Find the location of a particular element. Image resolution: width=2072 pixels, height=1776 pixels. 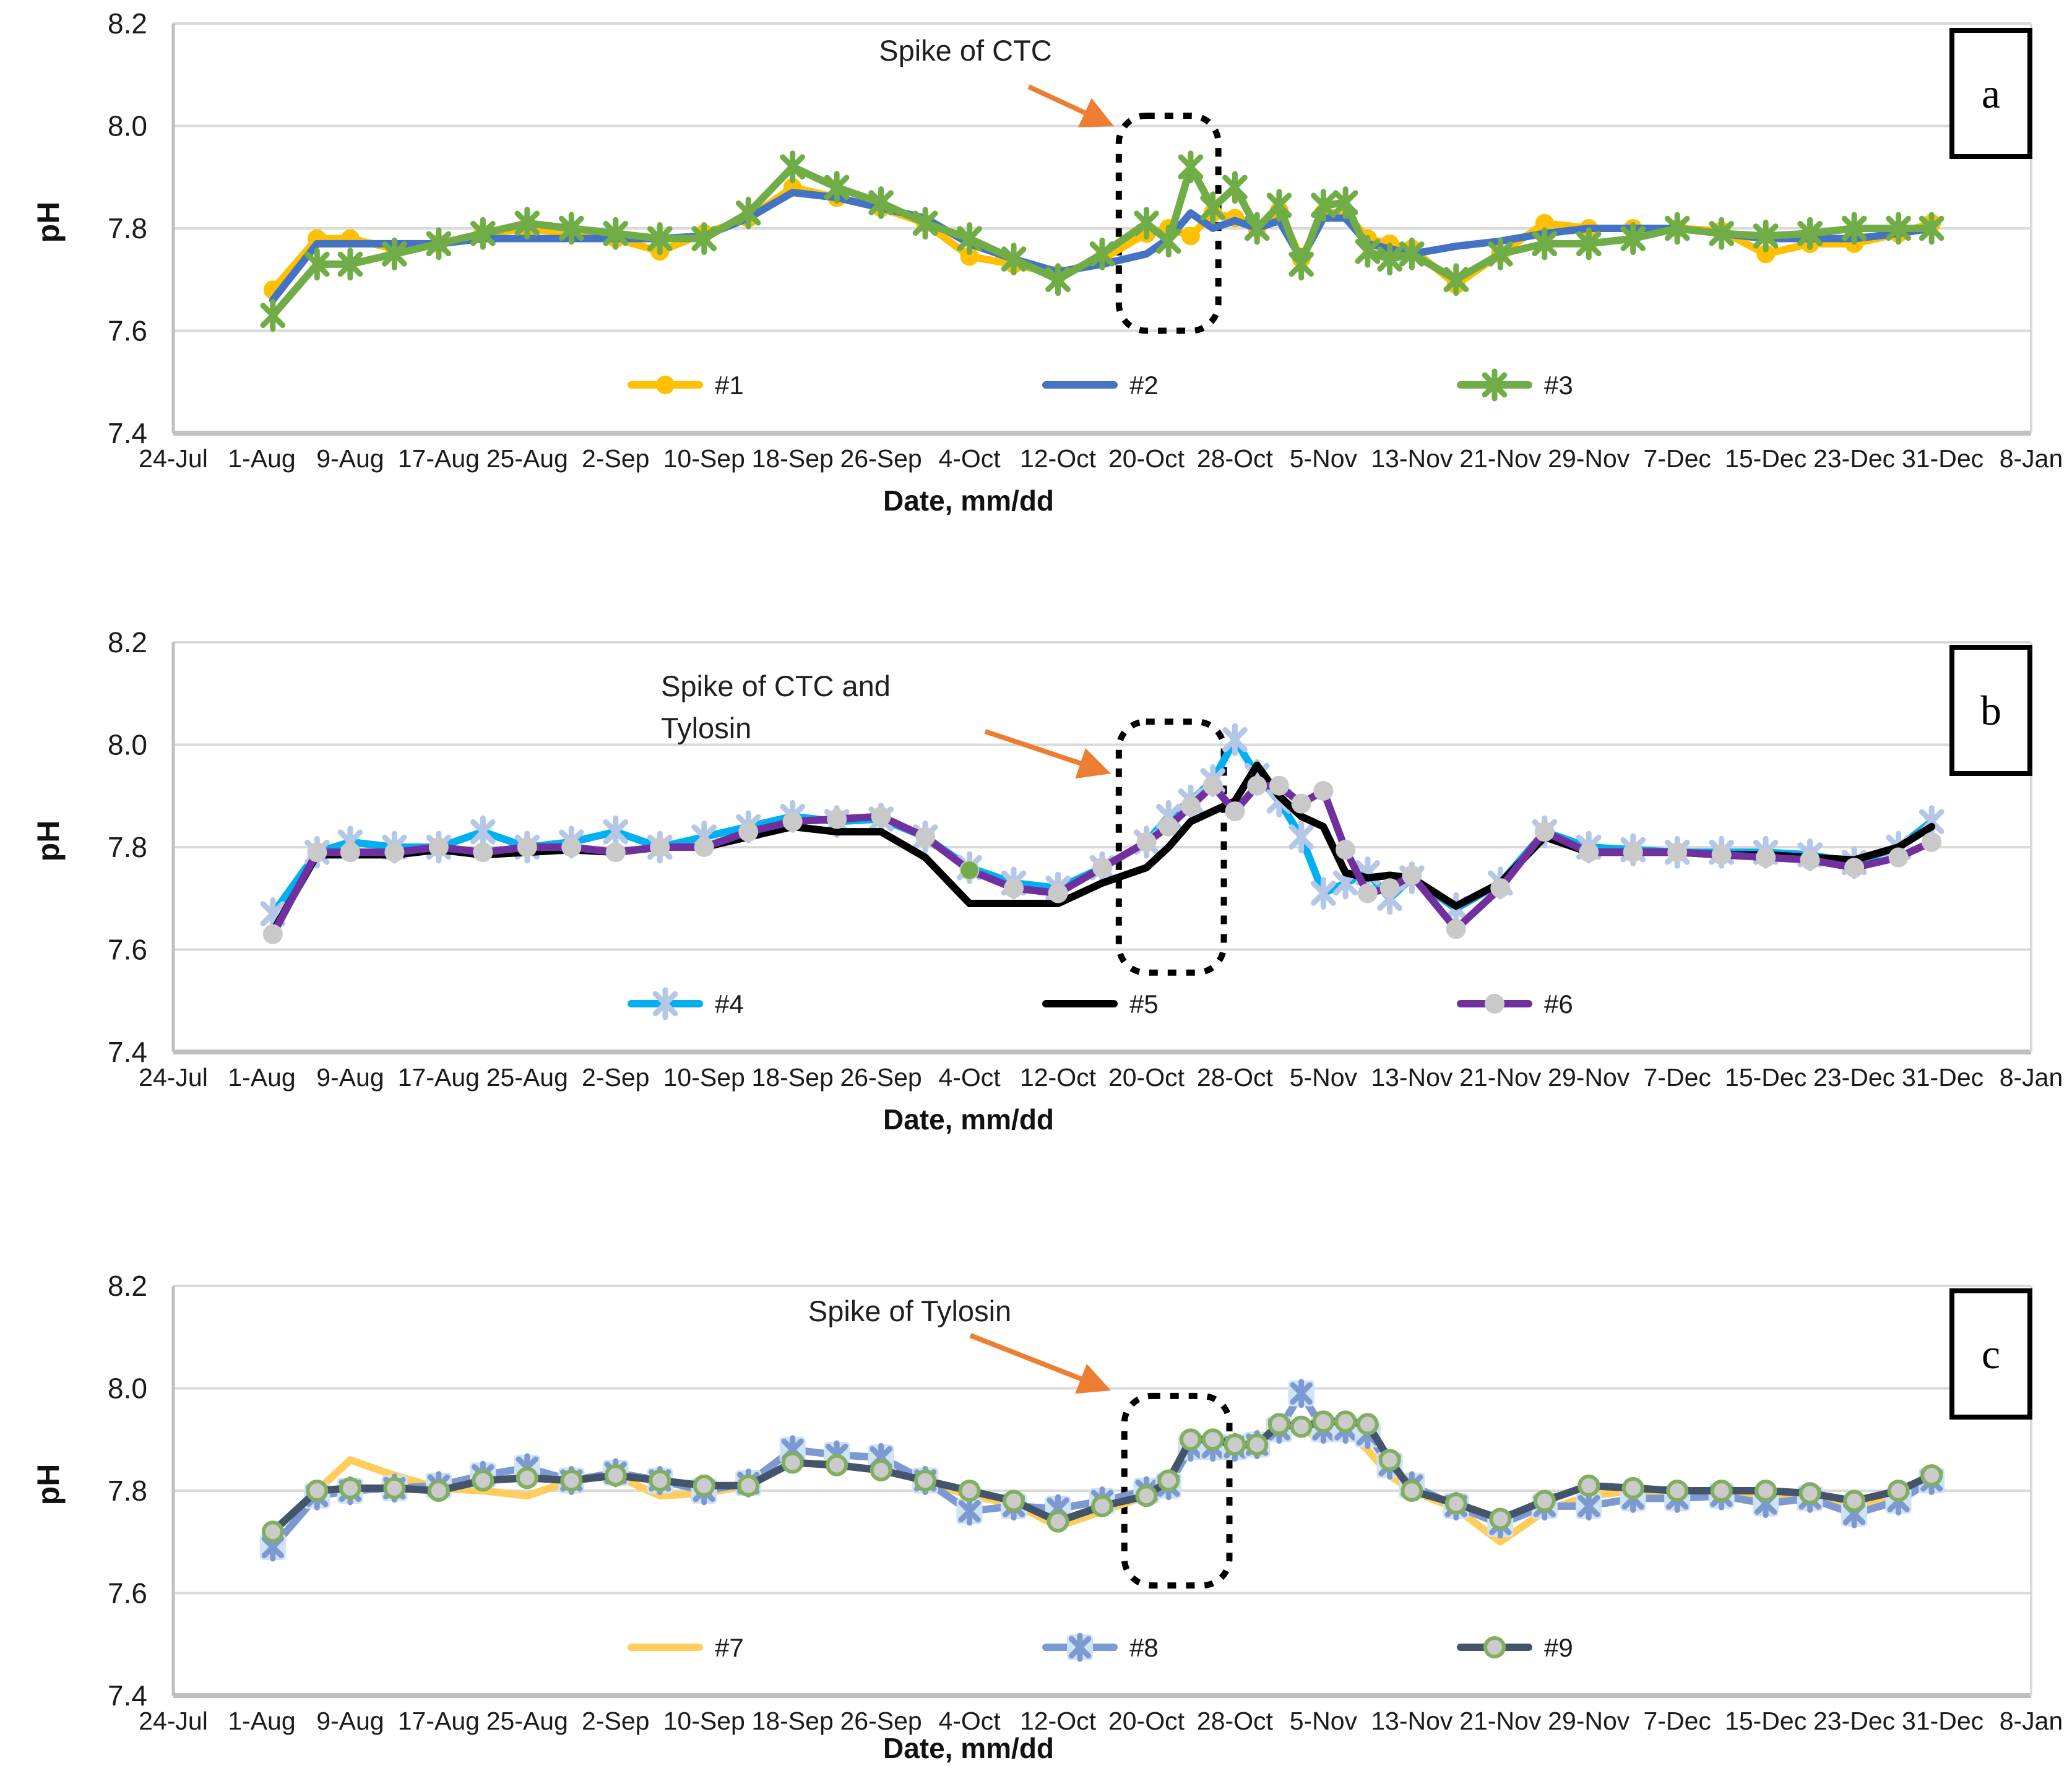

svg-text: 9-Aug is located at coordinates (350, 459).